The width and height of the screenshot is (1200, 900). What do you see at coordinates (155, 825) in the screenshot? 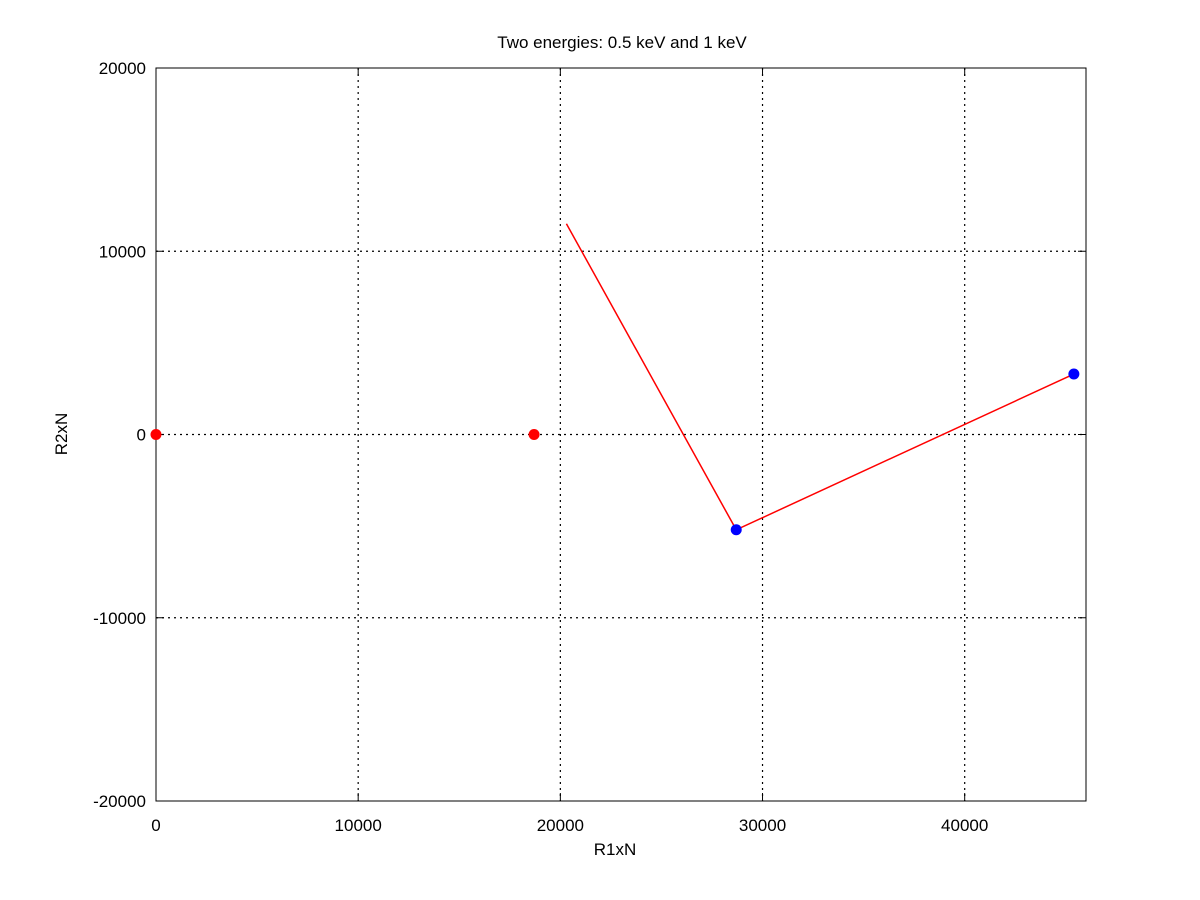
I see `x-tick-label: 0` at bounding box center [155, 825].